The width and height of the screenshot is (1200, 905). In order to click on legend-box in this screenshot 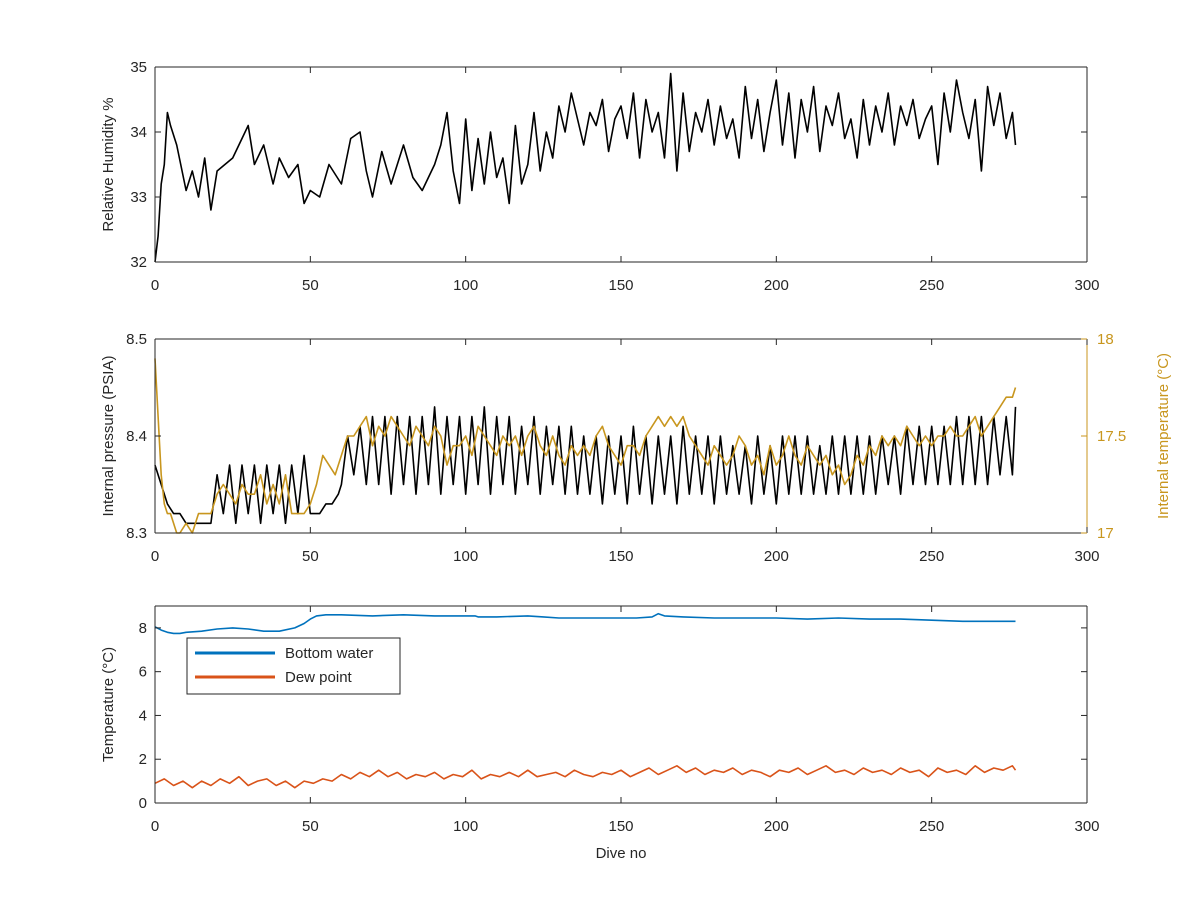, I will do `click(293, 666)`.